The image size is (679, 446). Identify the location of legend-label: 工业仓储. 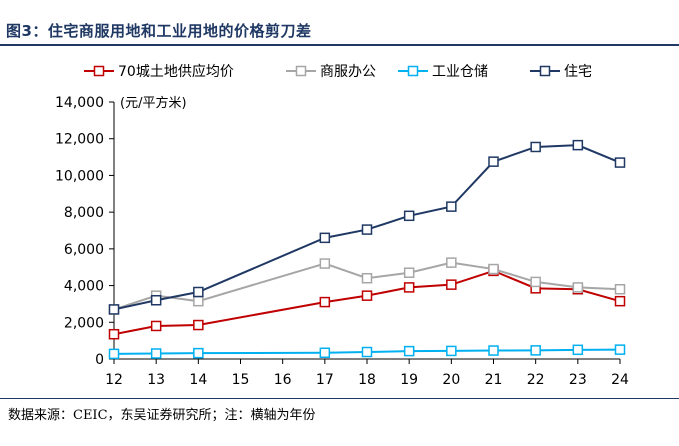
(460, 72).